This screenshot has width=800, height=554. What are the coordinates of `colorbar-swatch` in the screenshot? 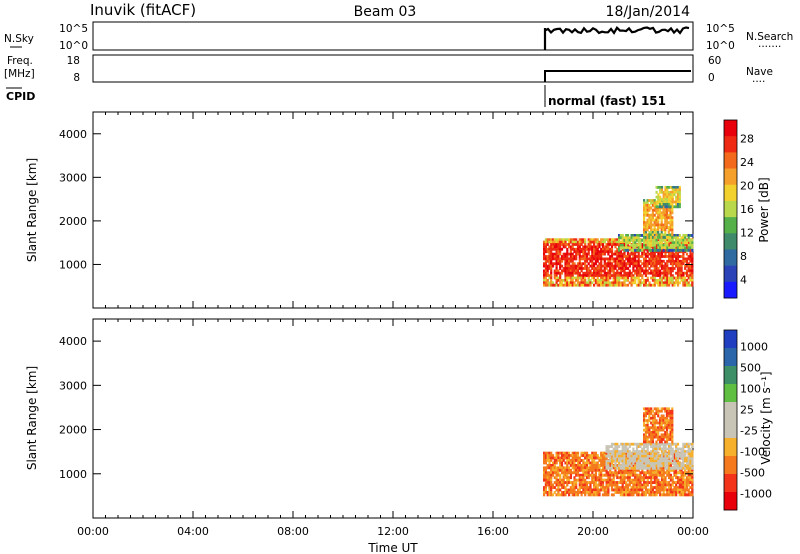 It's located at (730, 274).